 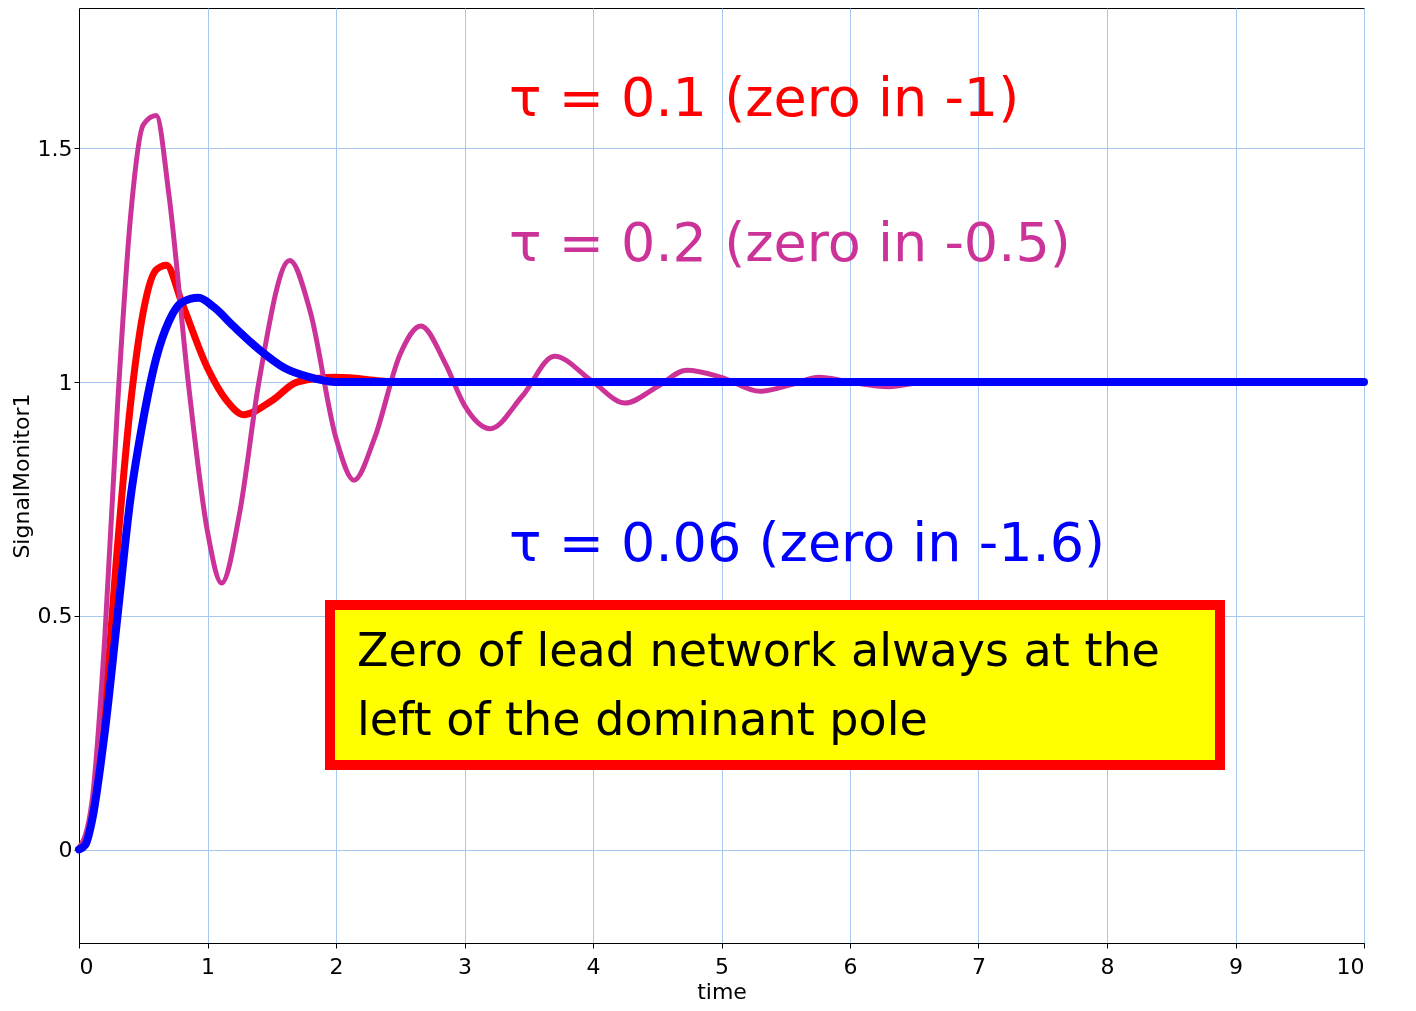 I want to click on x-tick-label: 10, so click(x=1350, y=966).